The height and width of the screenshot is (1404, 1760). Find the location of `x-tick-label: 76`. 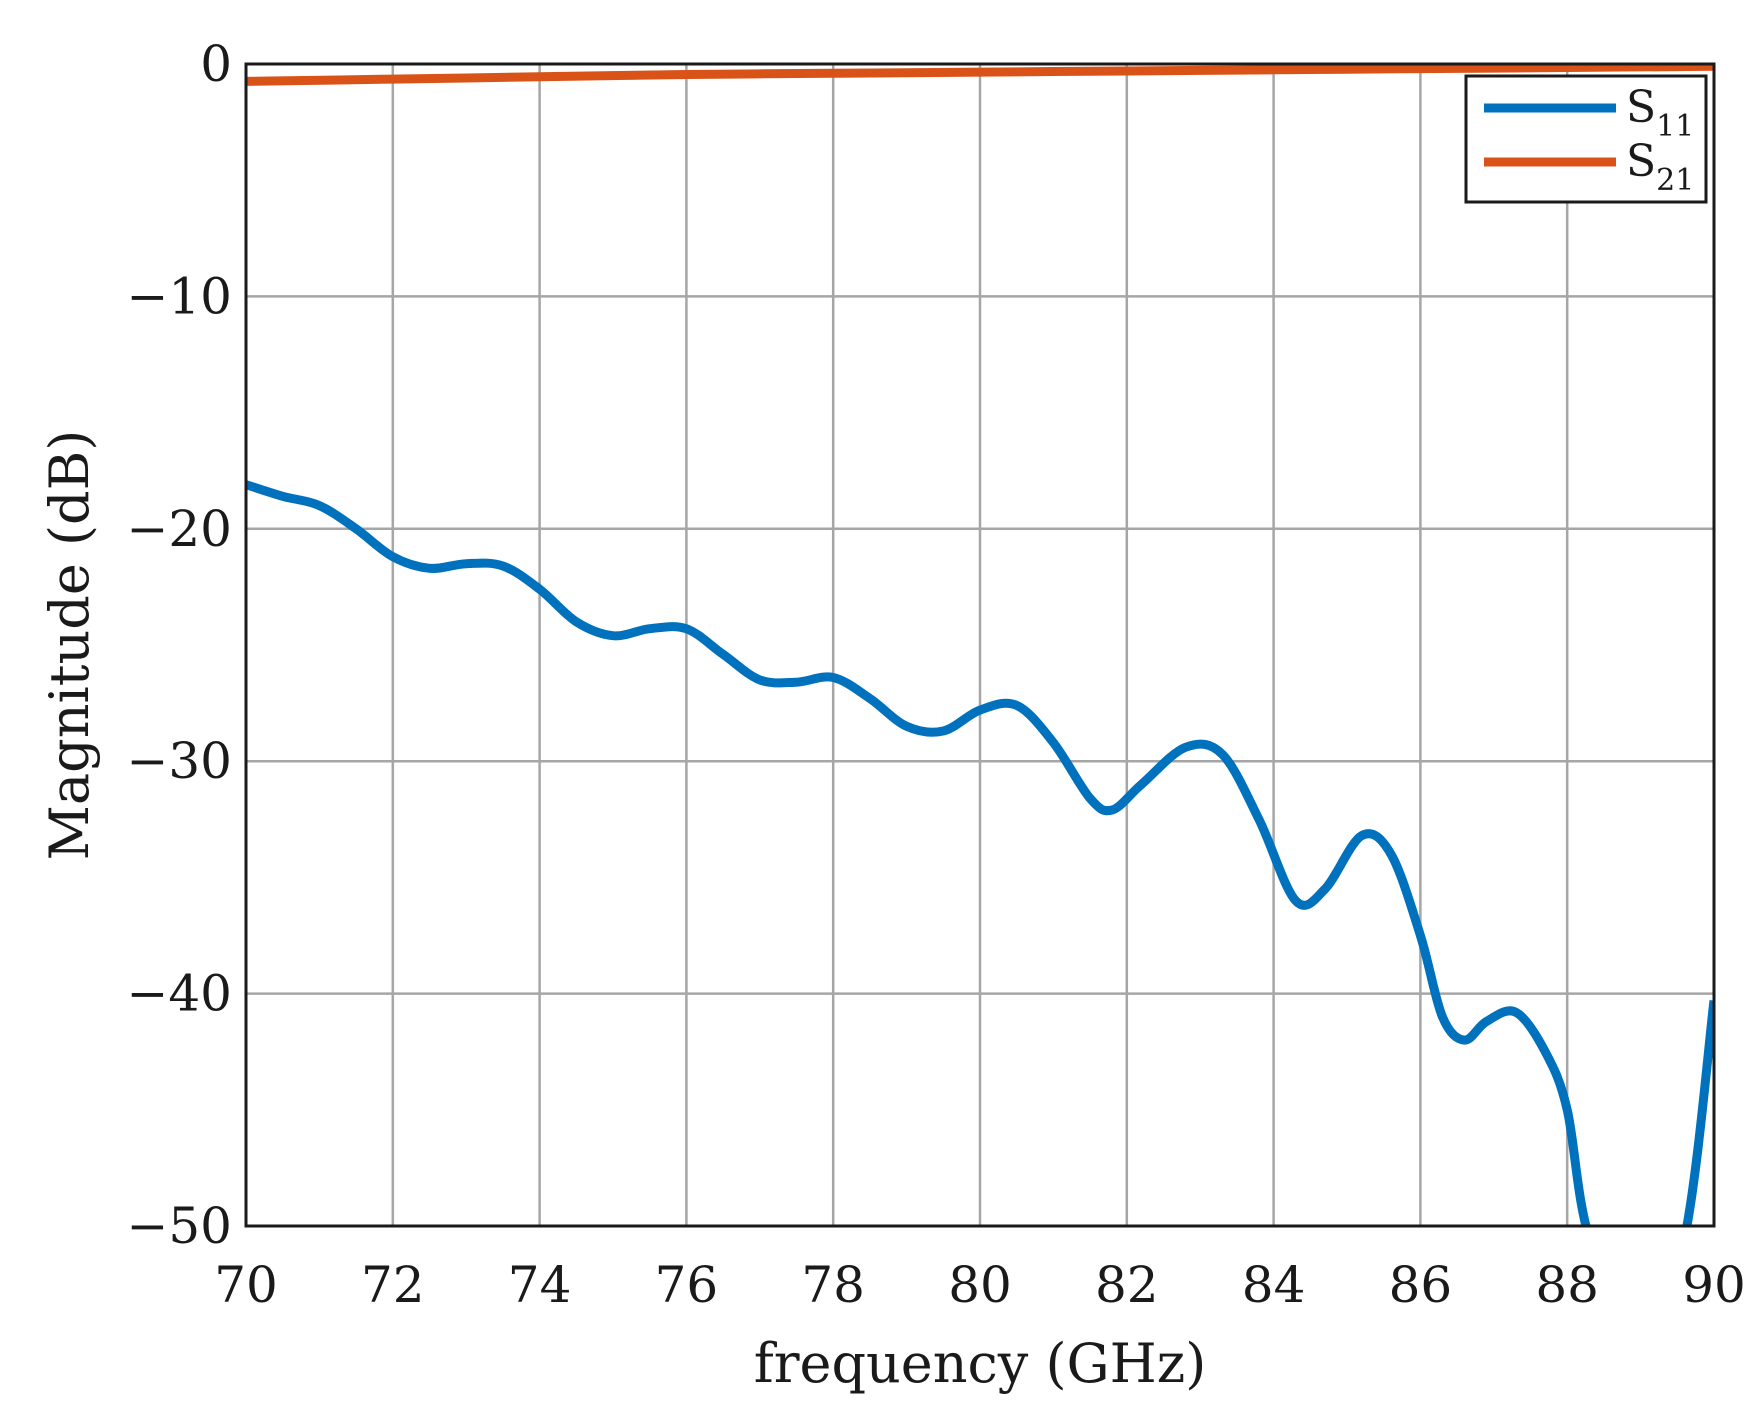

x-tick-label: 76 is located at coordinates (687, 1285).